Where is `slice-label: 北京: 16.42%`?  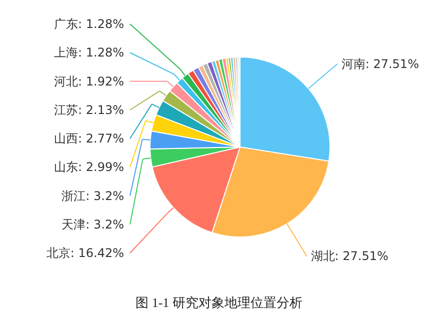 slice-label: 北京: 16.42% is located at coordinates (85, 253).